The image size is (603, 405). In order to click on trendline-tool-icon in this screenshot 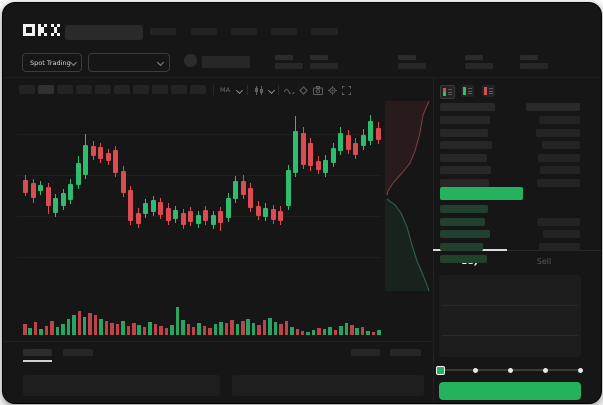, I will do `click(289, 91)`.